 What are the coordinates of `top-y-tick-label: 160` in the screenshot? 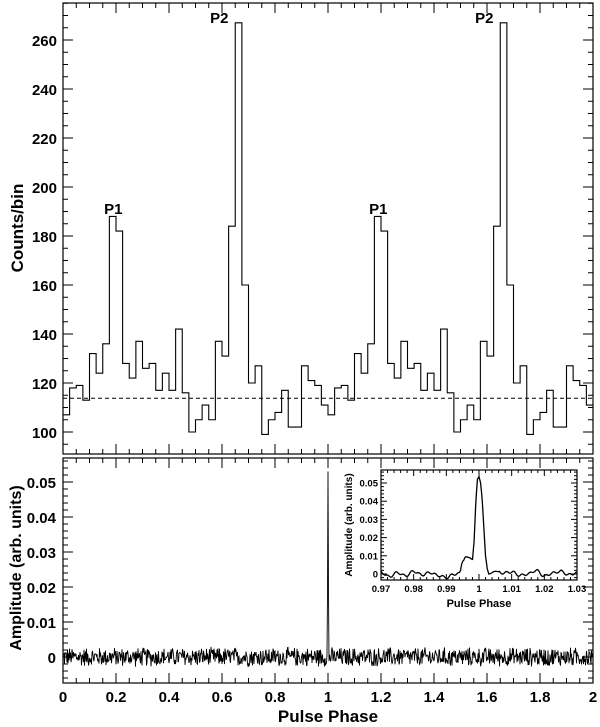 It's located at (44, 286).